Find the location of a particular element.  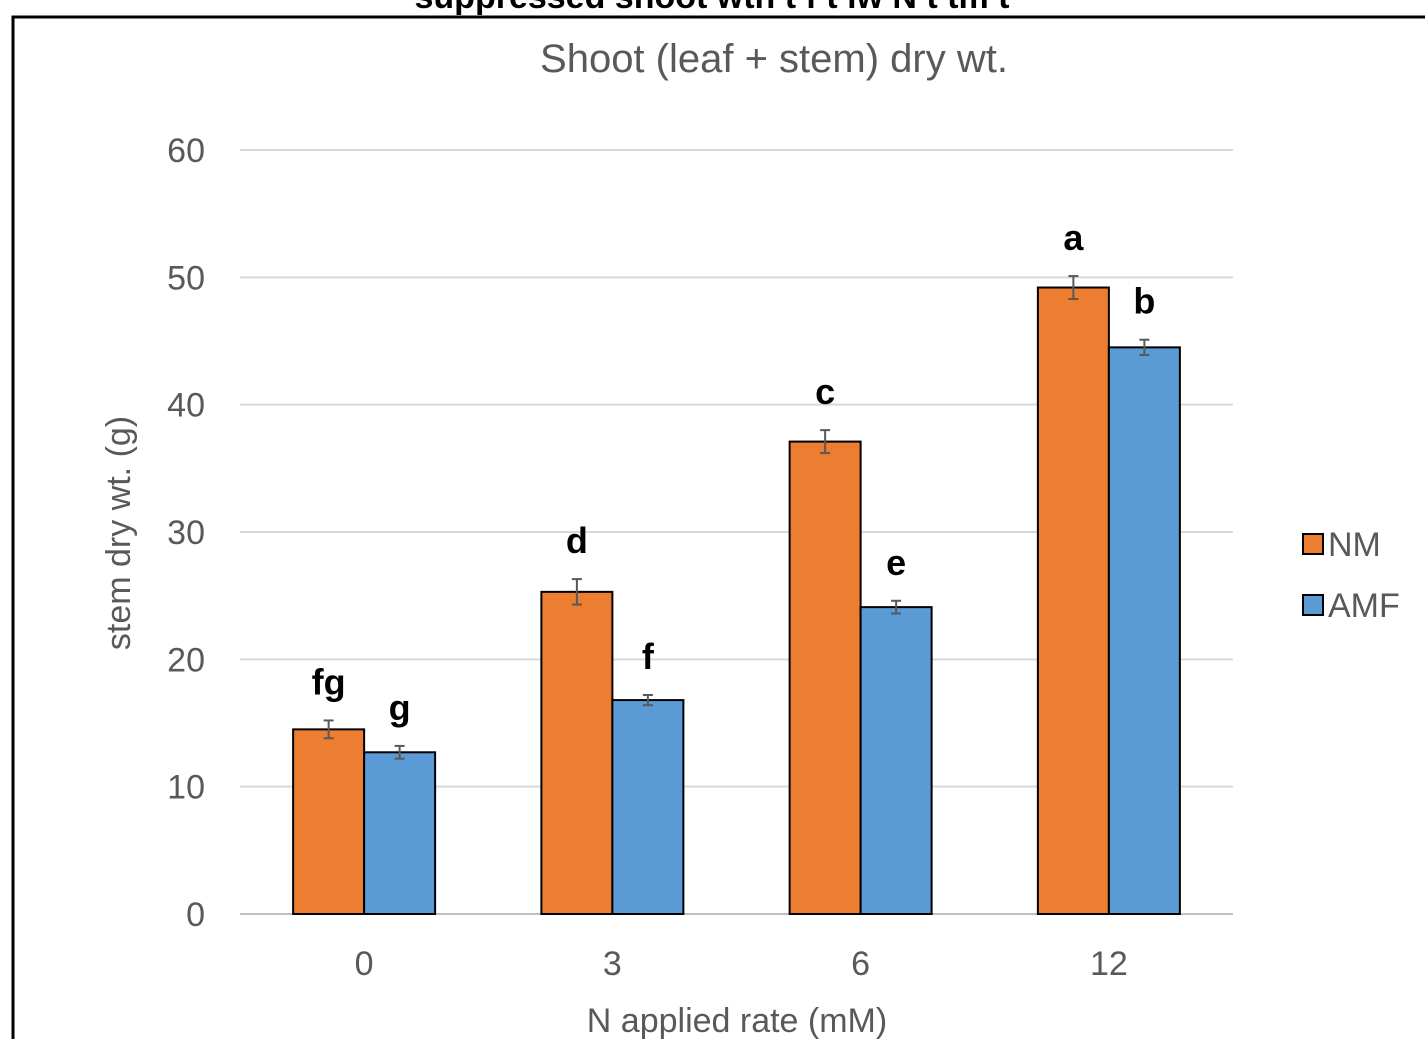

y-tick-label: 60 is located at coordinates (186, 151).